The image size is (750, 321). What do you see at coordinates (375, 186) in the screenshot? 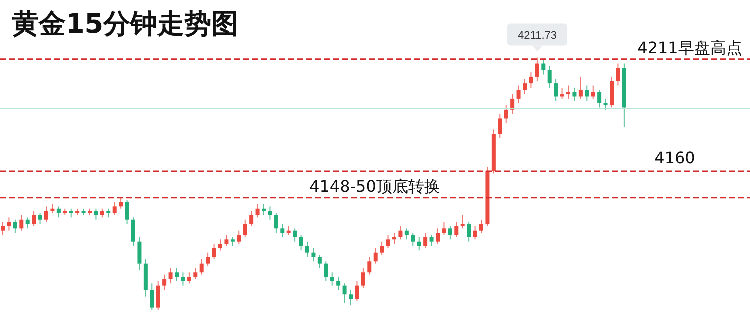
I see `ref-line-label: 4148-50顶底转换` at bounding box center [375, 186].